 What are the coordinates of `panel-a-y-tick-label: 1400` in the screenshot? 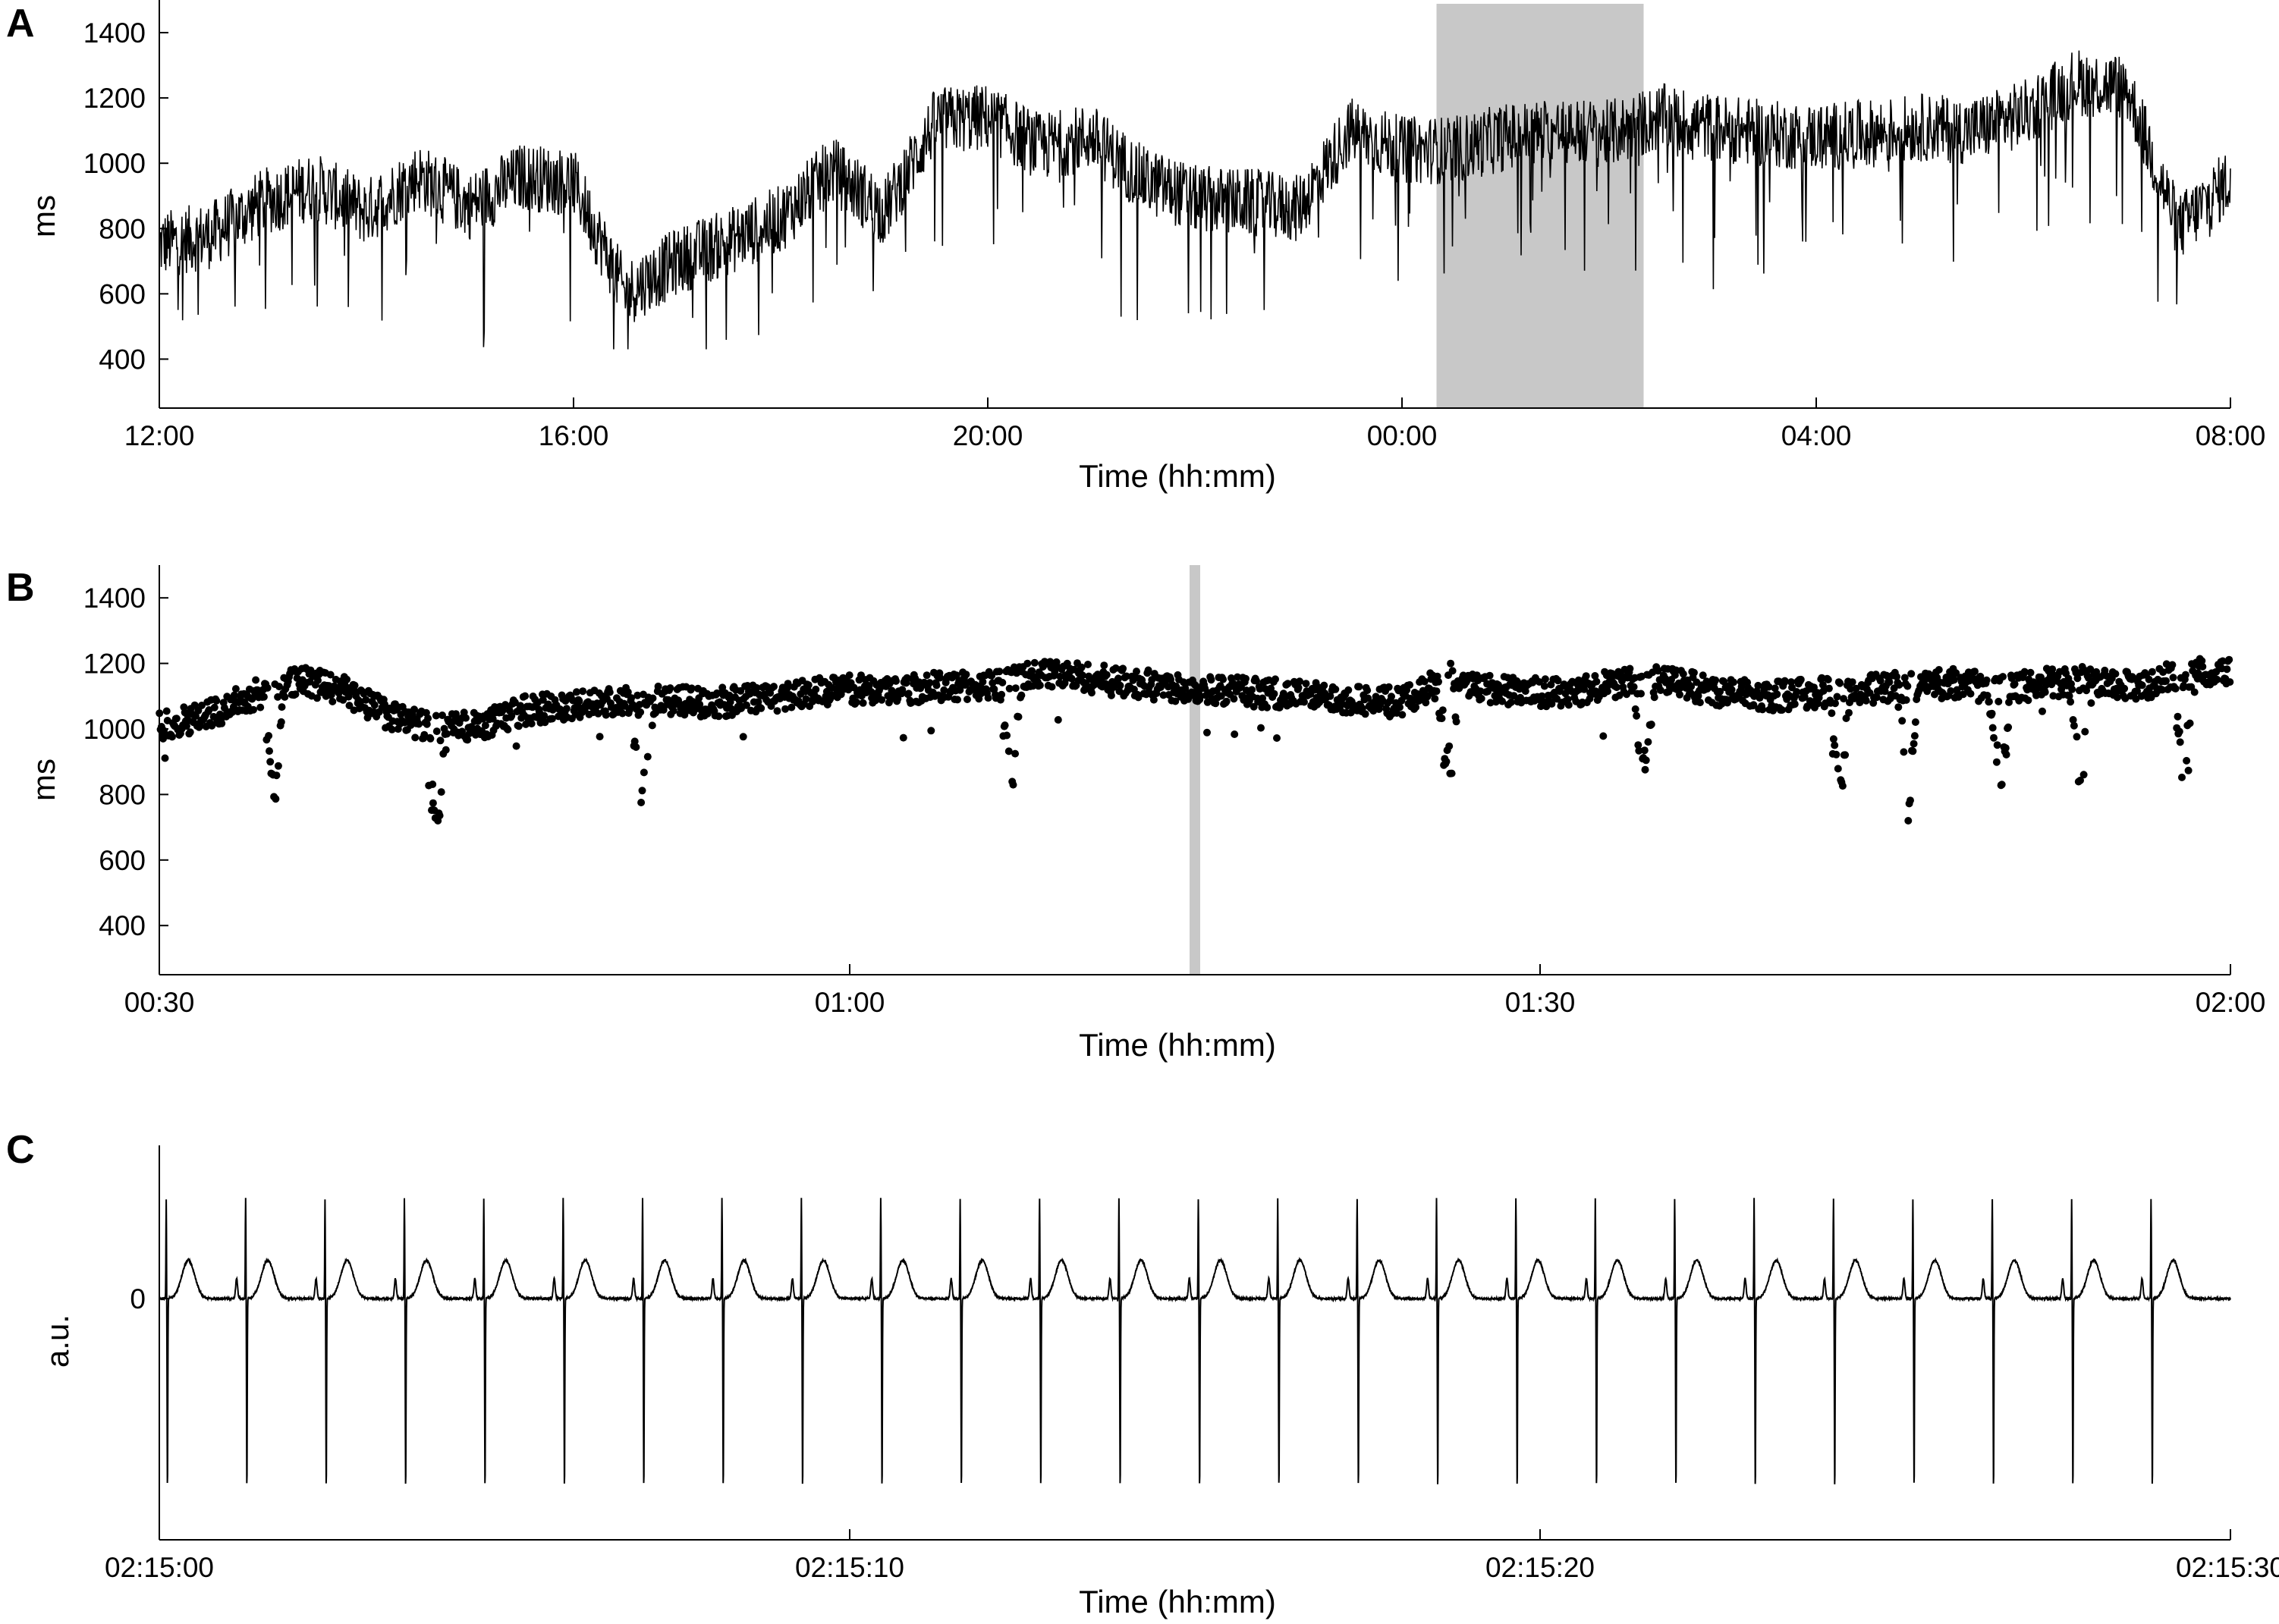 It's located at (115, 33).